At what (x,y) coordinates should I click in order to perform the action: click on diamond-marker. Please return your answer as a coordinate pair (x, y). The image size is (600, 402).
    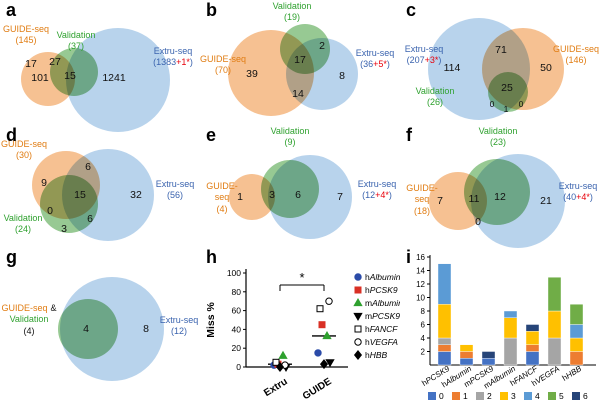
    Looking at the image, I should click on (324, 364).